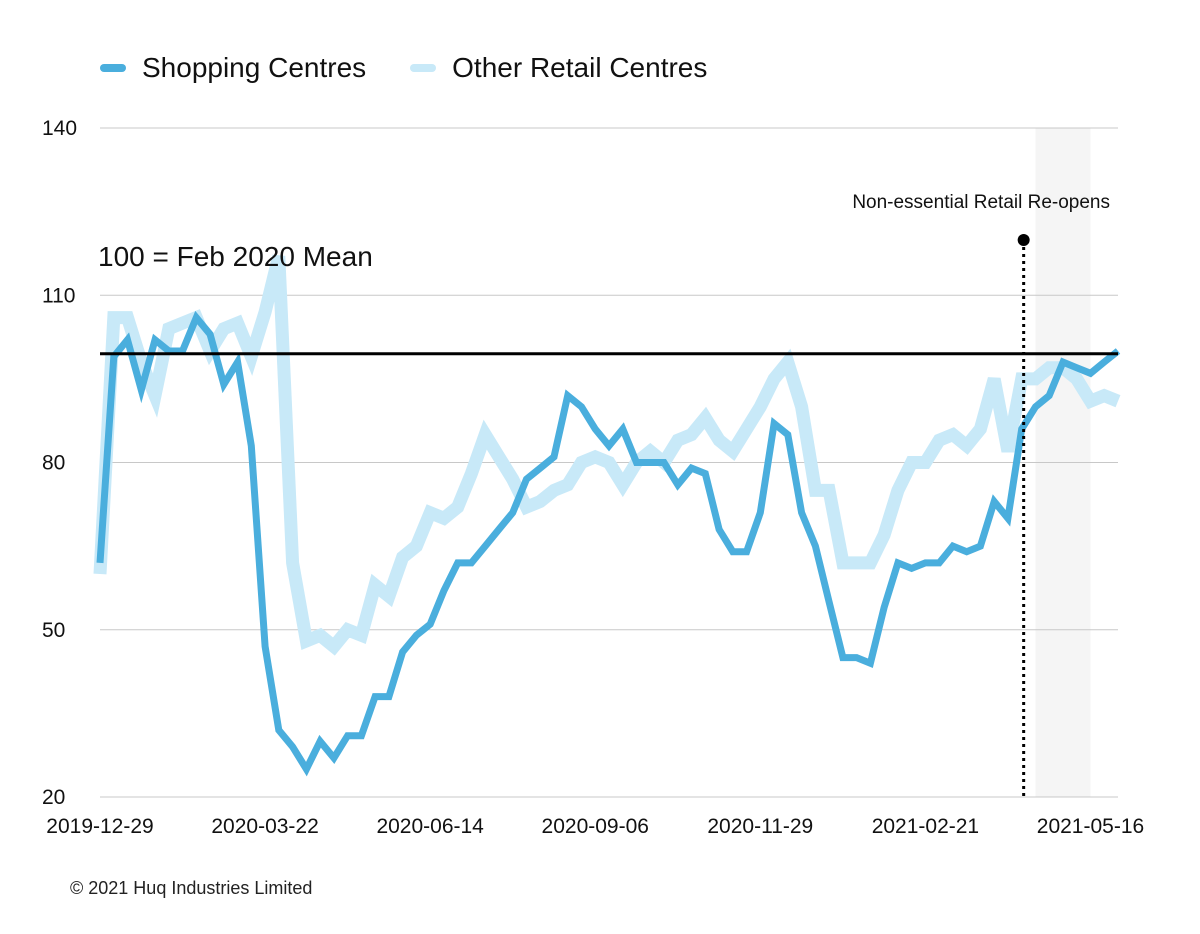 Image resolution: width=1200 pixels, height=934 pixels. Describe the element at coordinates (99, 826) in the screenshot. I see `x-tick-label-2019-12-29: 2019-12-29` at that location.